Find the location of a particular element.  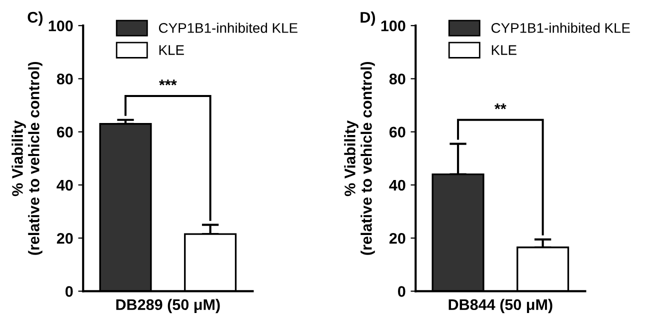

chart-title: D) is located at coordinates (368, 19).